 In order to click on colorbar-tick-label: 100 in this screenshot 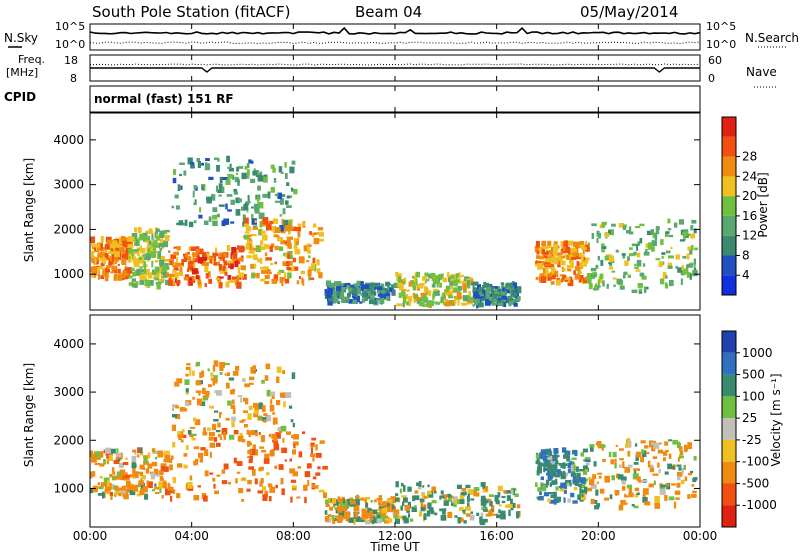, I will do `click(753, 396)`.